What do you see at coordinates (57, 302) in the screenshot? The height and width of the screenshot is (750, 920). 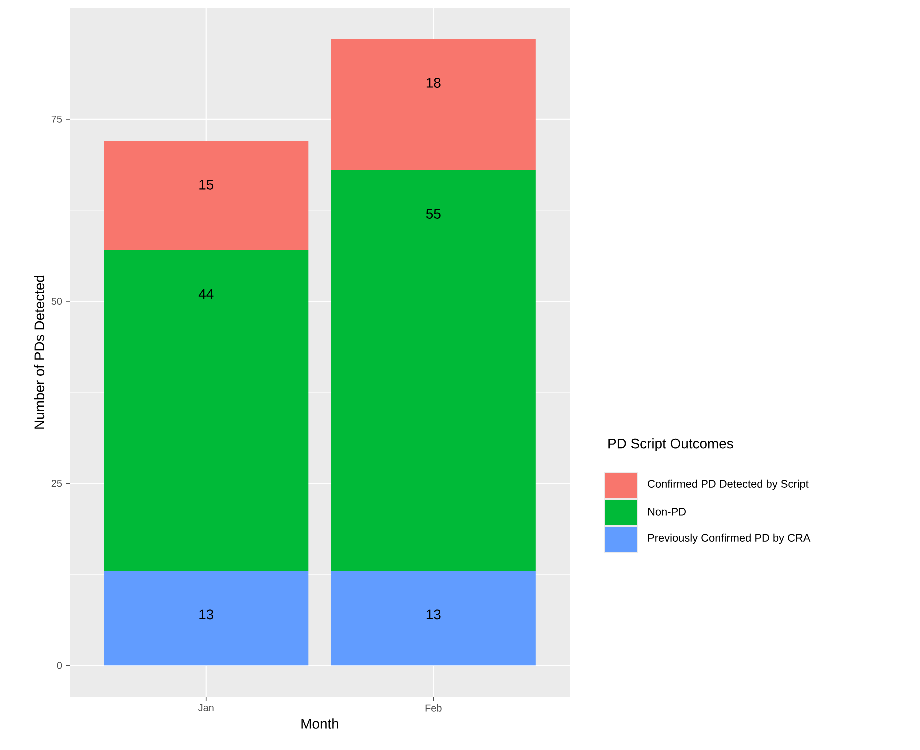 I see `y-tick-label: 50` at bounding box center [57, 302].